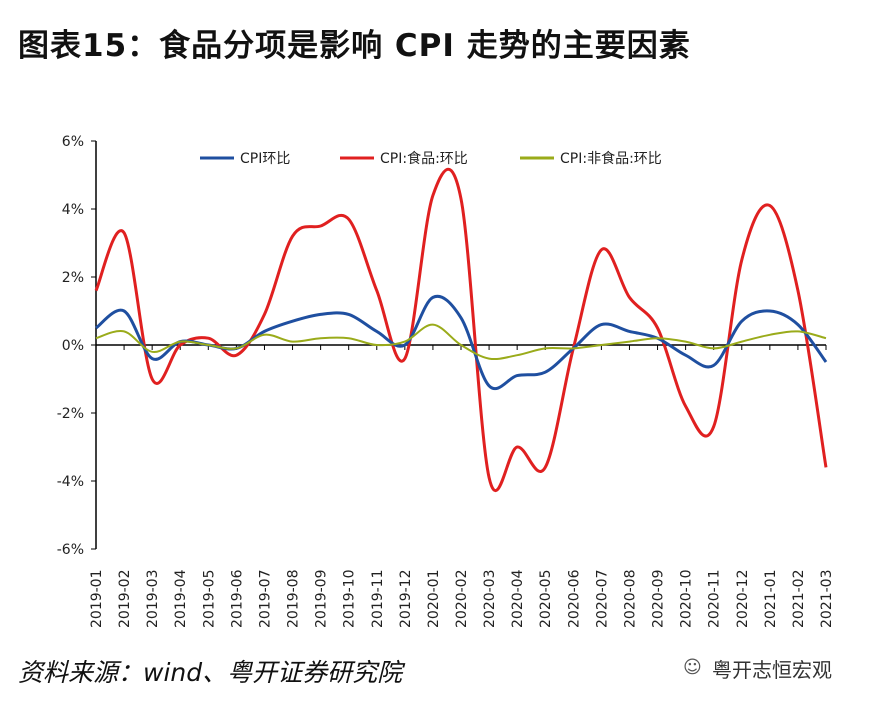 This screenshot has height=708, width=886. I want to click on legend-label-1: CPI:食品:环比, so click(424, 158).